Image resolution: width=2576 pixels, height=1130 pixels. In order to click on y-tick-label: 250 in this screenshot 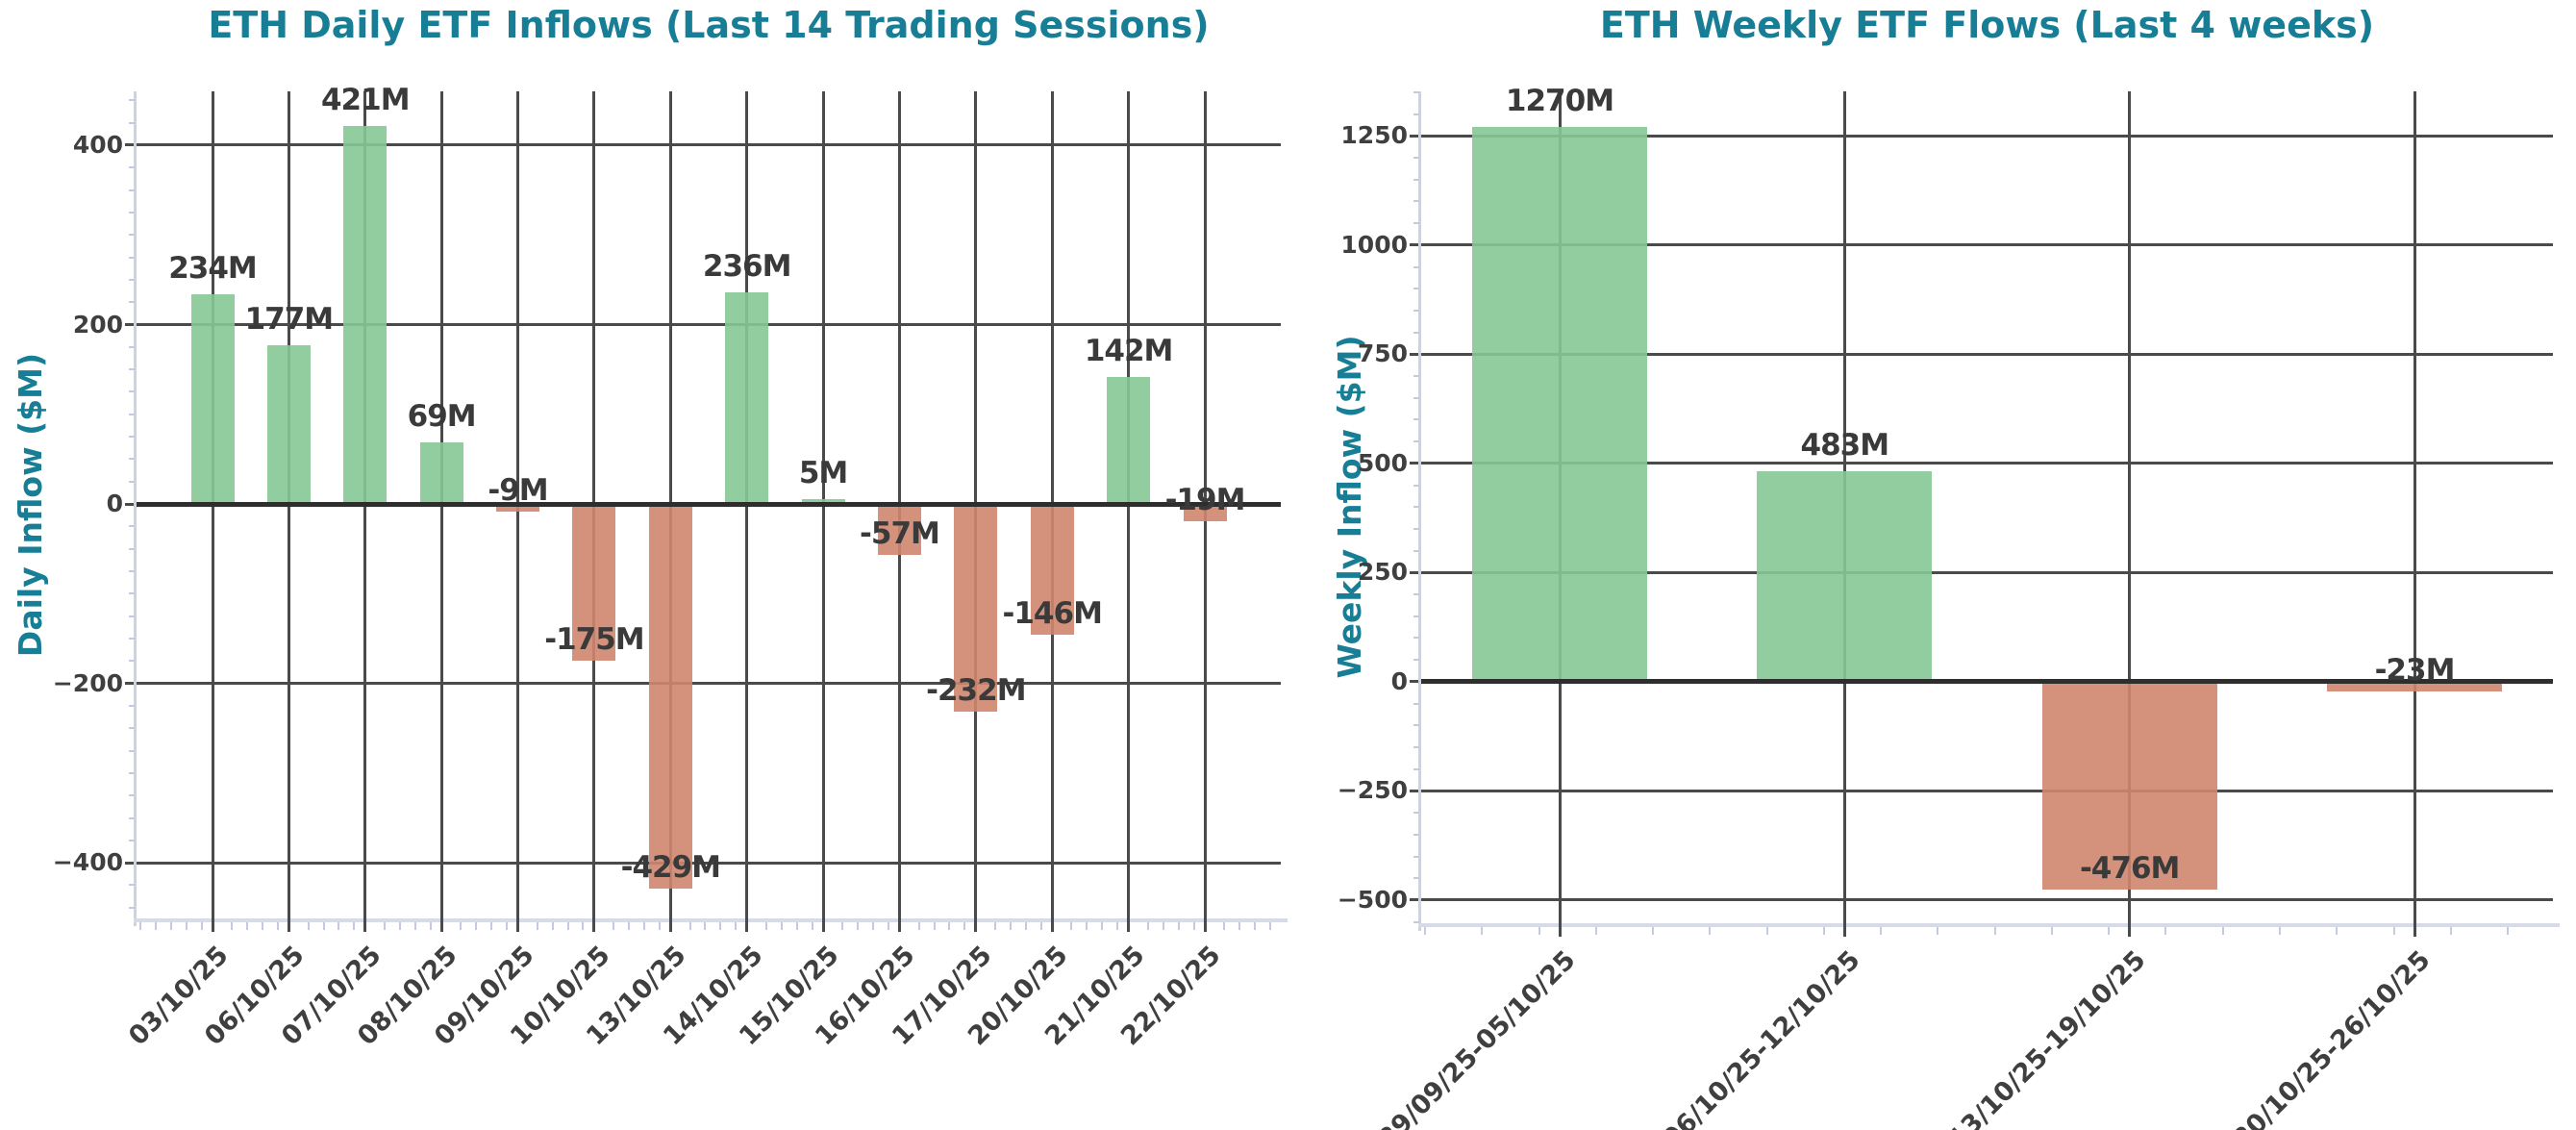, I will do `click(1382, 572)`.